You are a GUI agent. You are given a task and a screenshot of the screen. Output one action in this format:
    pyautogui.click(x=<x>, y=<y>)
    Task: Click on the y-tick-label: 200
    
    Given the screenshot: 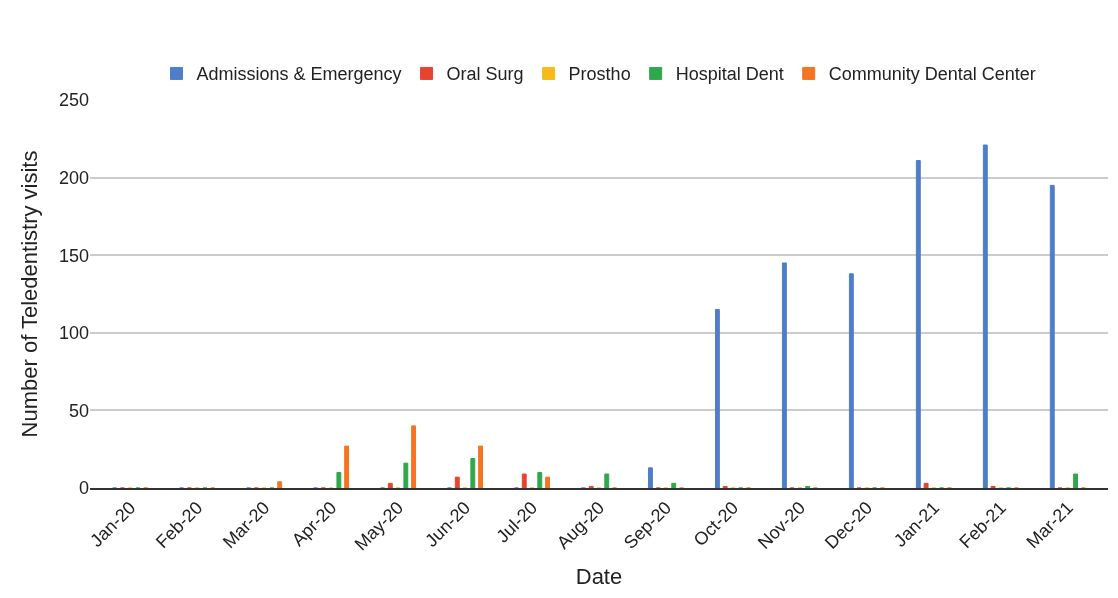 What is the action you would take?
    pyautogui.click(x=73, y=177)
    